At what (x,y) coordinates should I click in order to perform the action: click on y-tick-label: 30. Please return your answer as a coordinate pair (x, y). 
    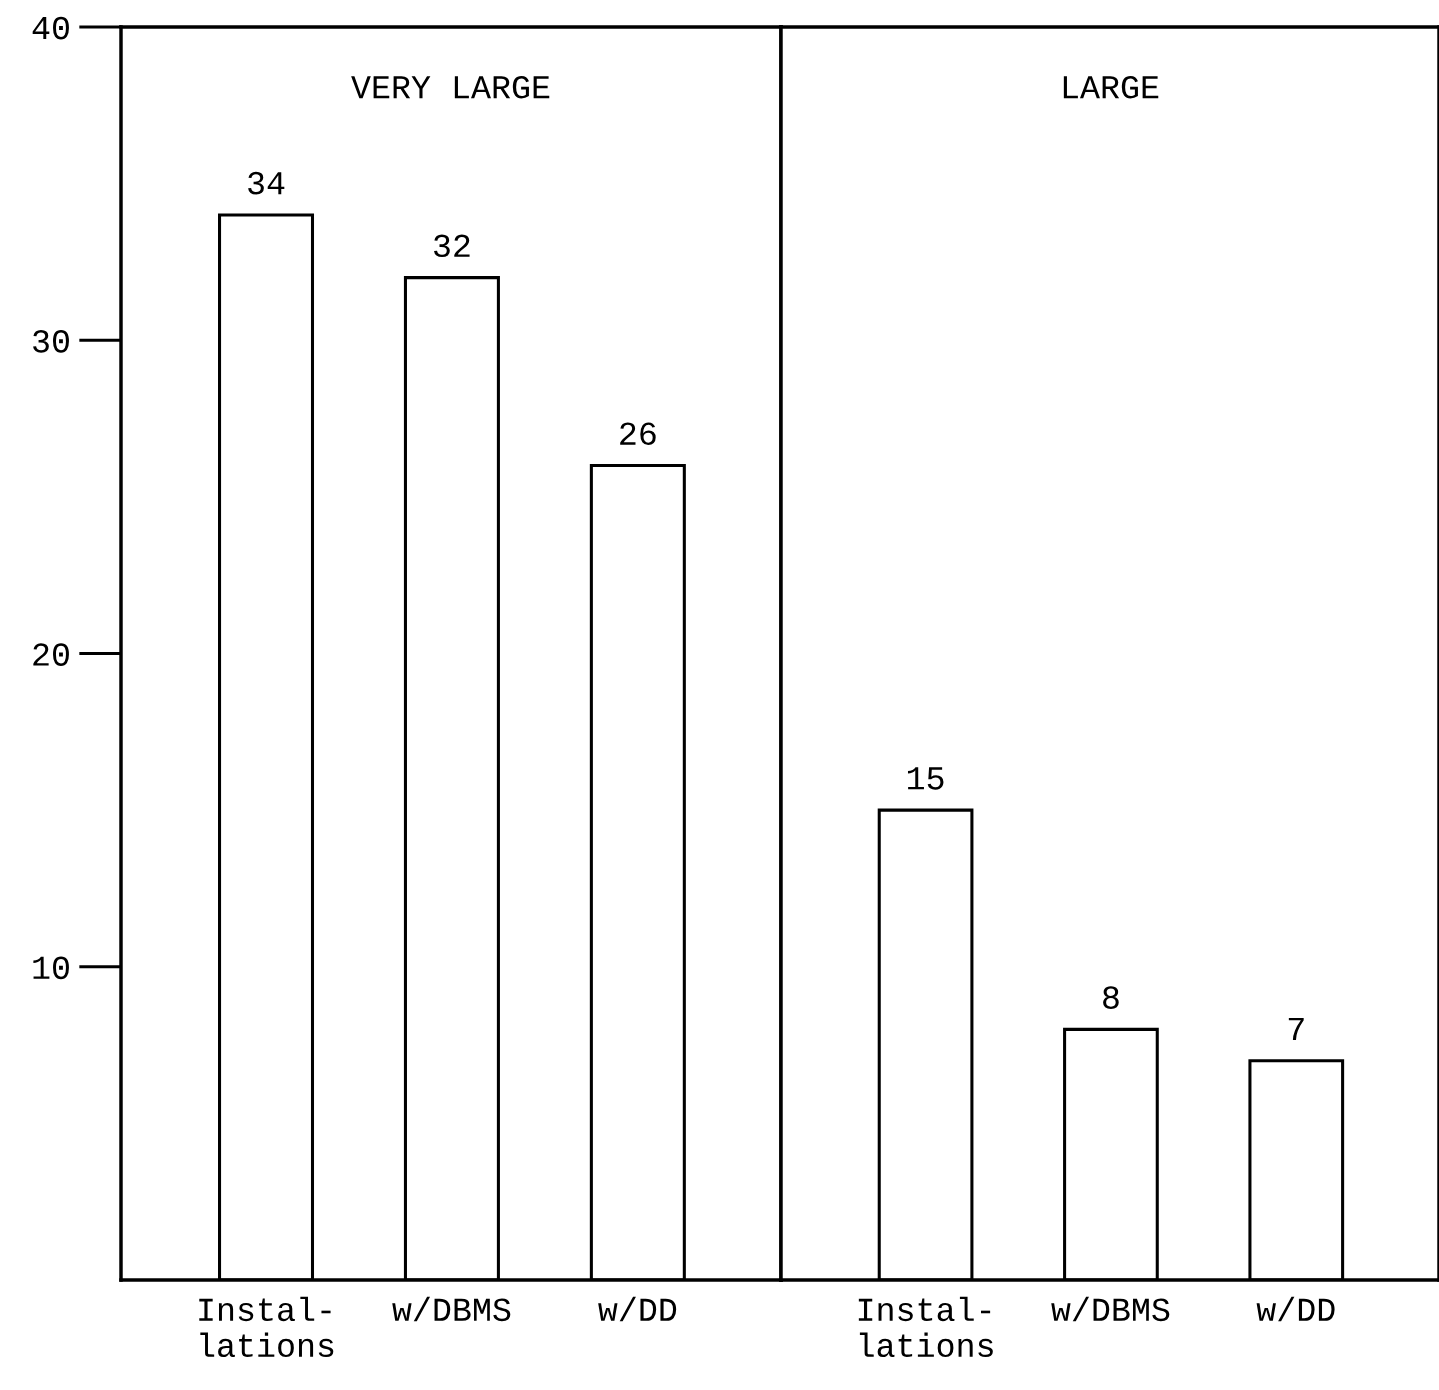
    Looking at the image, I should click on (51, 341).